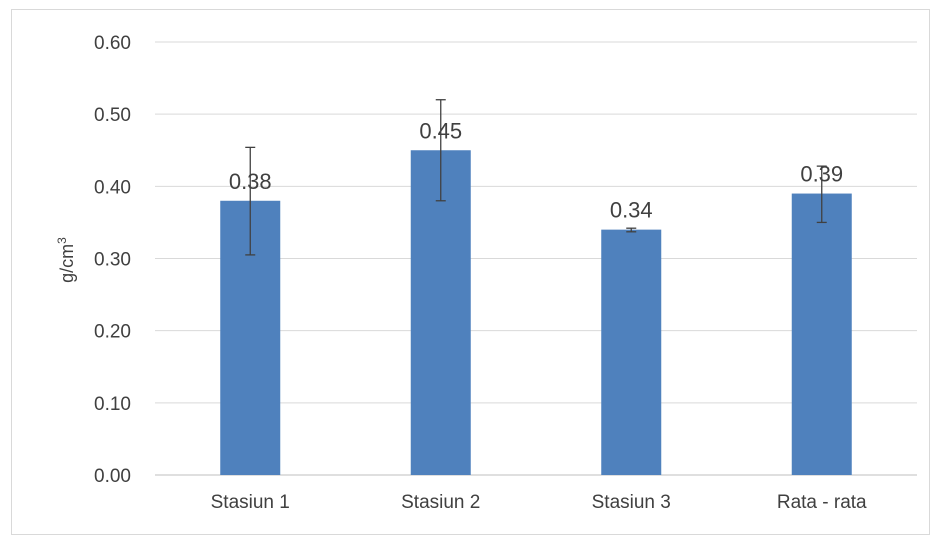  Describe the element at coordinates (112, 43) in the screenshot. I see `y-tick-label: 0.60` at that location.